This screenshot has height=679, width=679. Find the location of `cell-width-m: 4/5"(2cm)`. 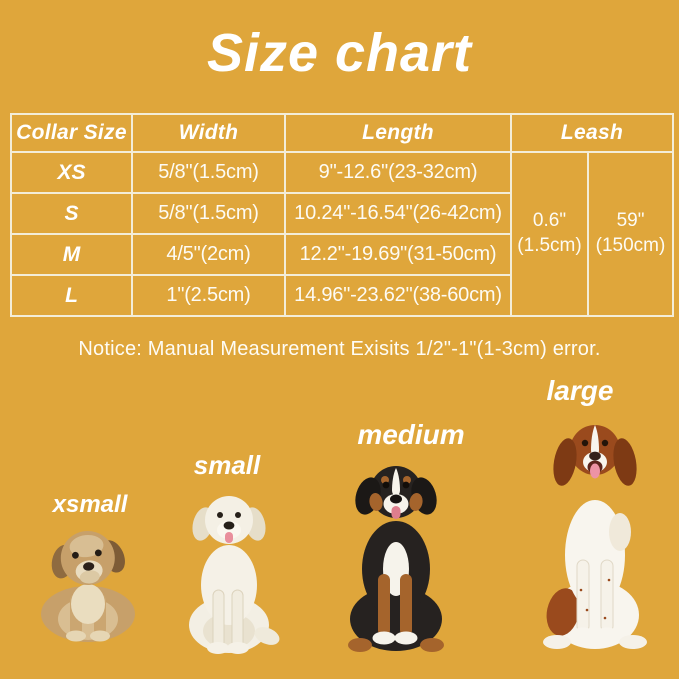

cell-width-m: 4/5"(2cm) is located at coordinates (208, 254).